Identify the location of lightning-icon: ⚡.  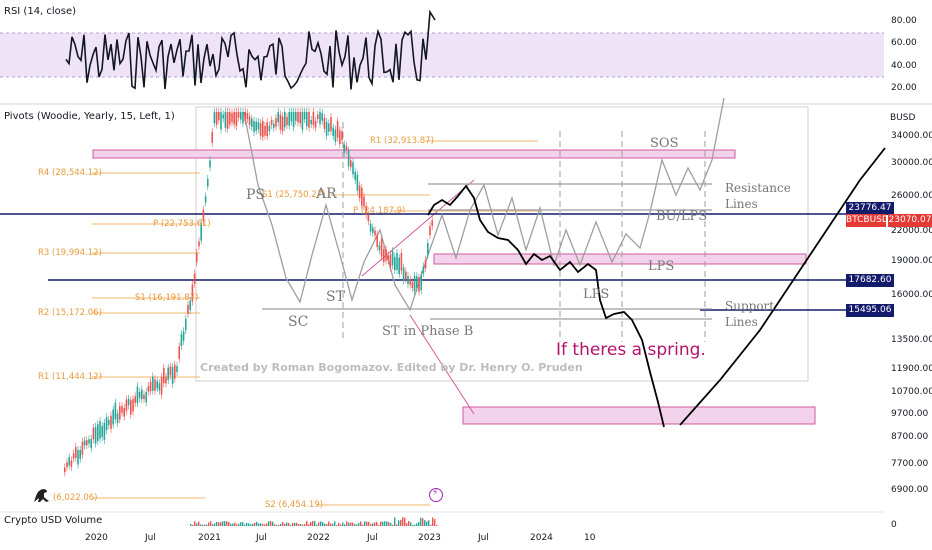
(436, 495).